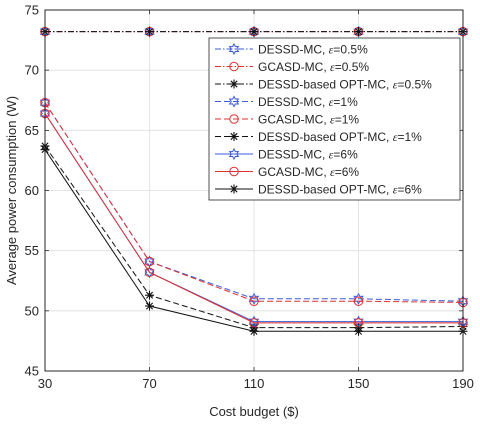 The height and width of the screenshot is (430, 480). What do you see at coordinates (149, 383) in the screenshot?
I see `x-tick-label: 70` at bounding box center [149, 383].